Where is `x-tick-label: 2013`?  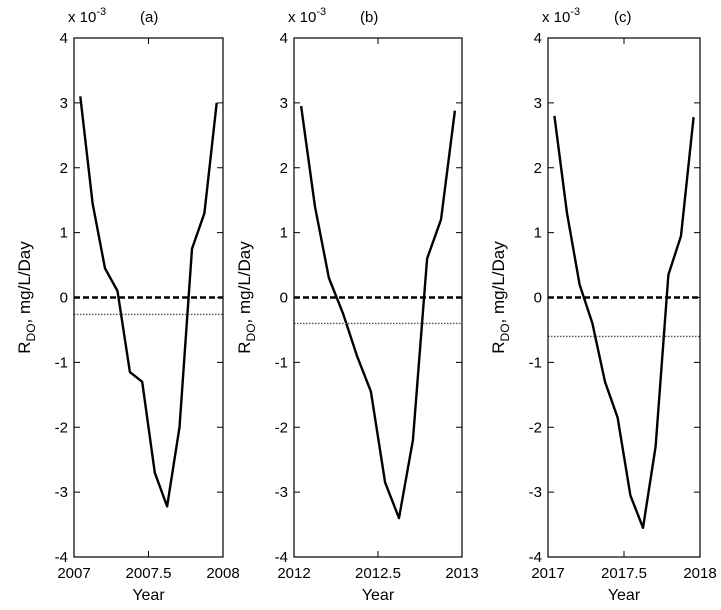
x-tick-label: 2013 is located at coordinates (461, 573).